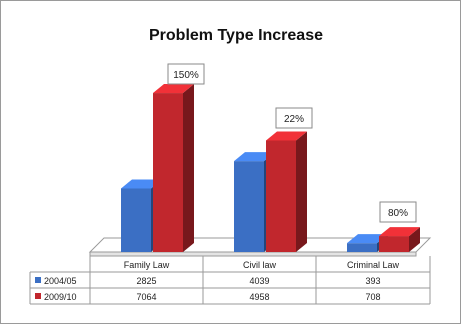  What do you see at coordinates (259, 297) in the screenshot?
I see `table-value: 4958` at bounding box center [259, 297].